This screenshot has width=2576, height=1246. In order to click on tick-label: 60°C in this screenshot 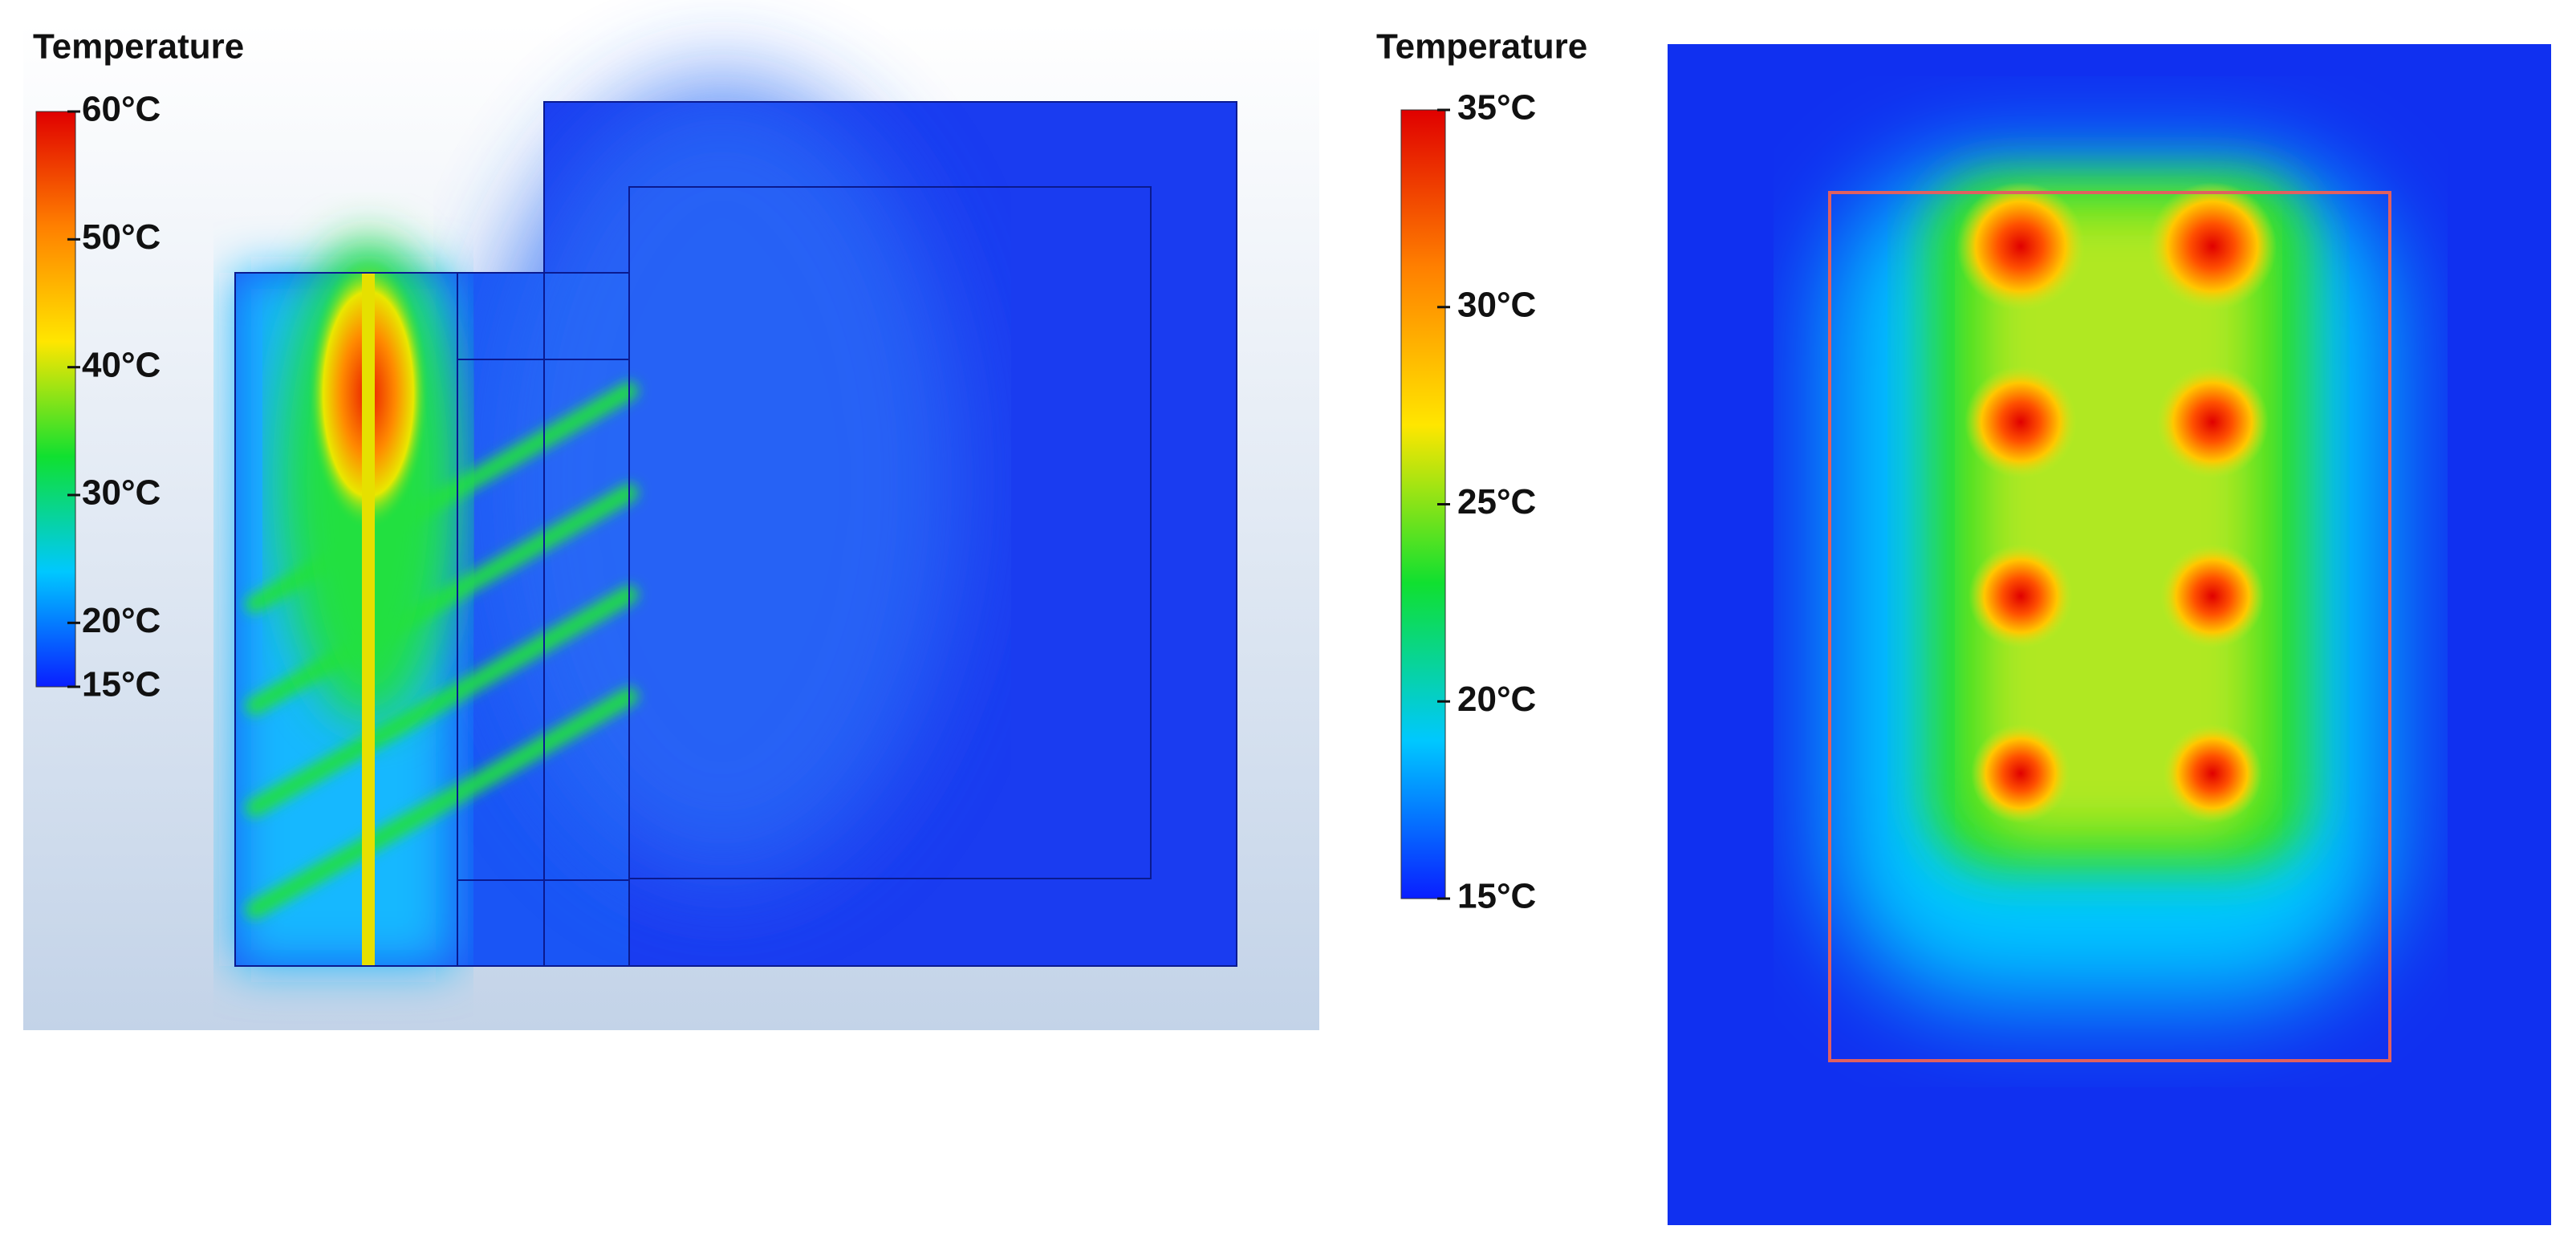, I will do `click(121, 110)`.